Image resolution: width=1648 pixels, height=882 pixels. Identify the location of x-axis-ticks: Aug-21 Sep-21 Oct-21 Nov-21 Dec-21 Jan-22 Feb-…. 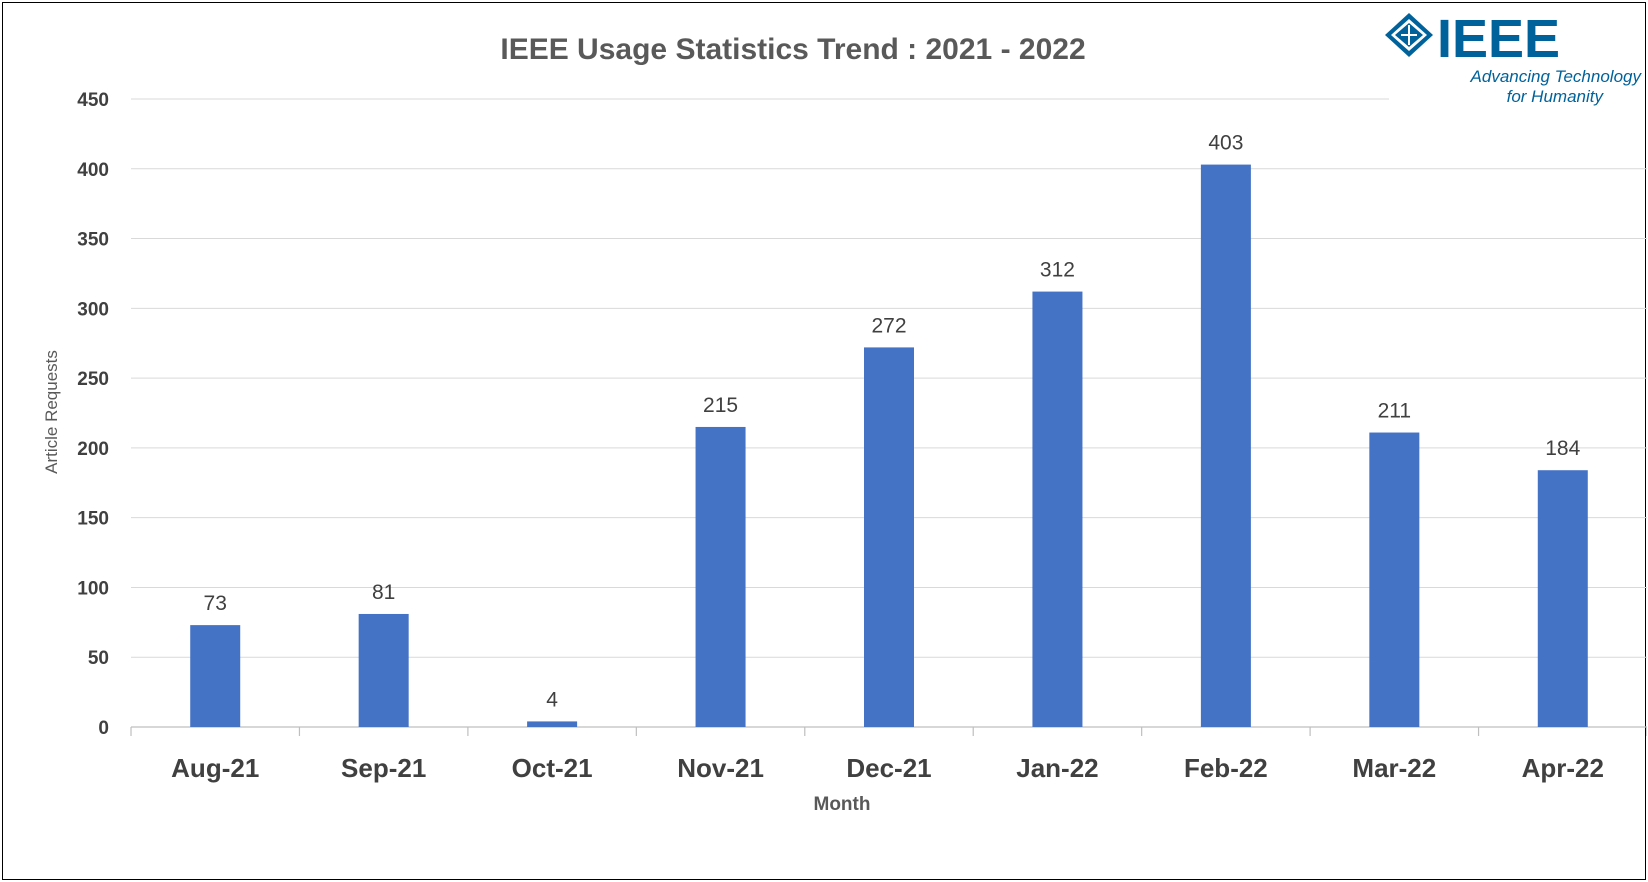
(887, 768).